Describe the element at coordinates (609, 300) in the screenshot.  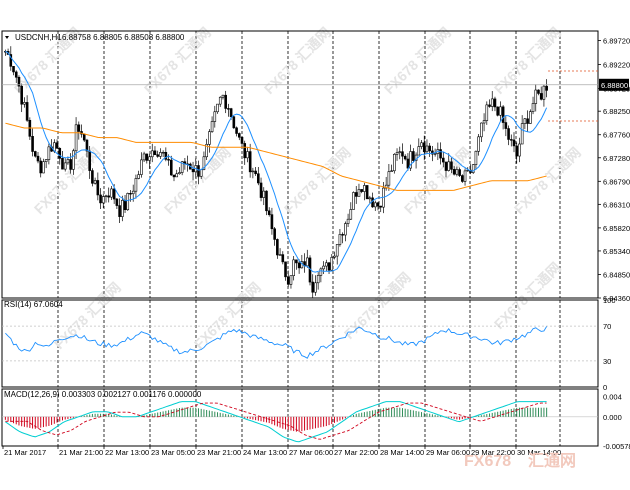
I see `rsi-tick-label: 100` at that location.